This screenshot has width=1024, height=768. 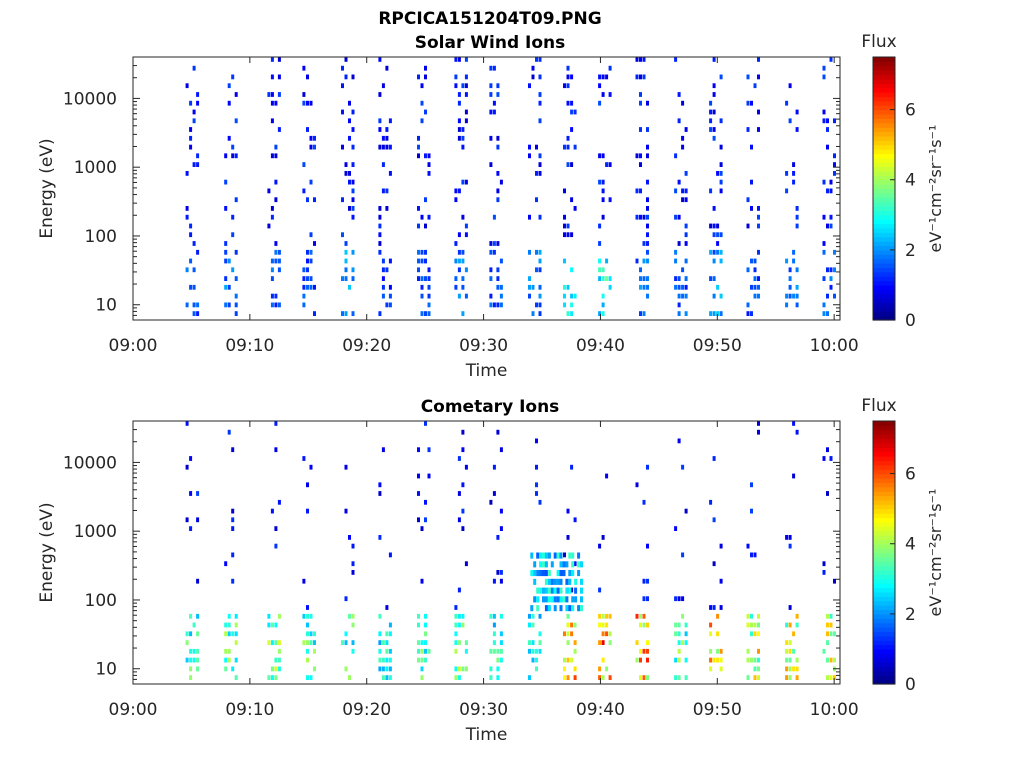 What do you see at coordinates (366, 710) in the screenshot?
I see `x-tick-label: 09:20` at bounding box center [366, 710].